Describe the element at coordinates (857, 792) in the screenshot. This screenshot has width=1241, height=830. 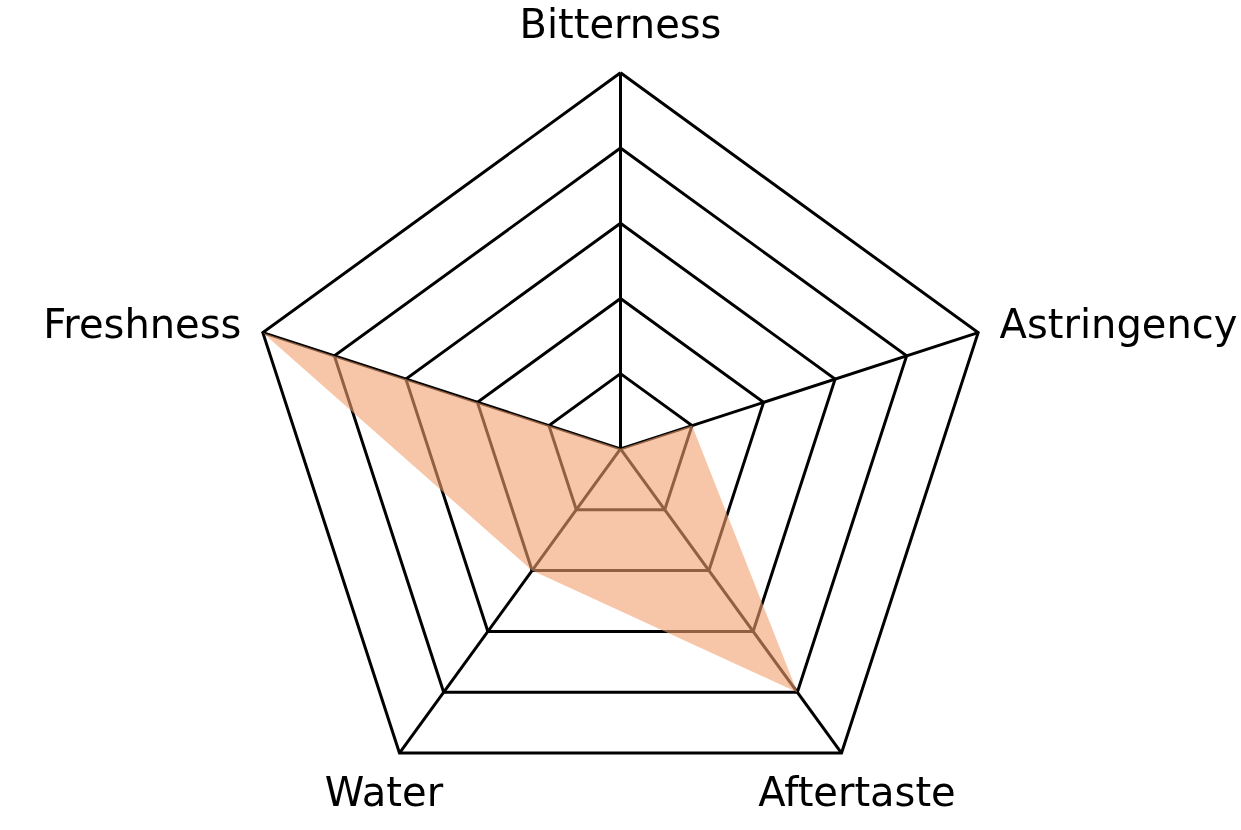
I see `spoke-label: Aftertaste` at that location.